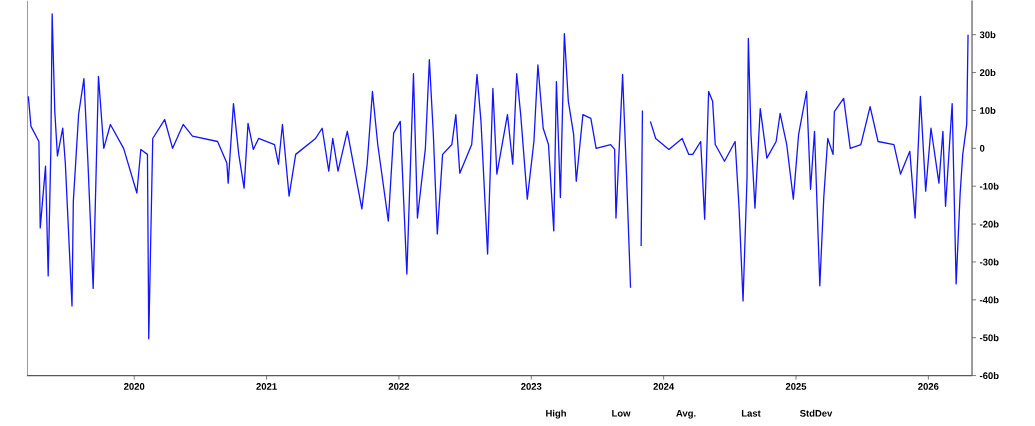 The width and height of the screenshot is (1035, 426). Describe the element at coordinates (928, 387) in the screenshot. I see `x-tick-label: 2026` at that location.